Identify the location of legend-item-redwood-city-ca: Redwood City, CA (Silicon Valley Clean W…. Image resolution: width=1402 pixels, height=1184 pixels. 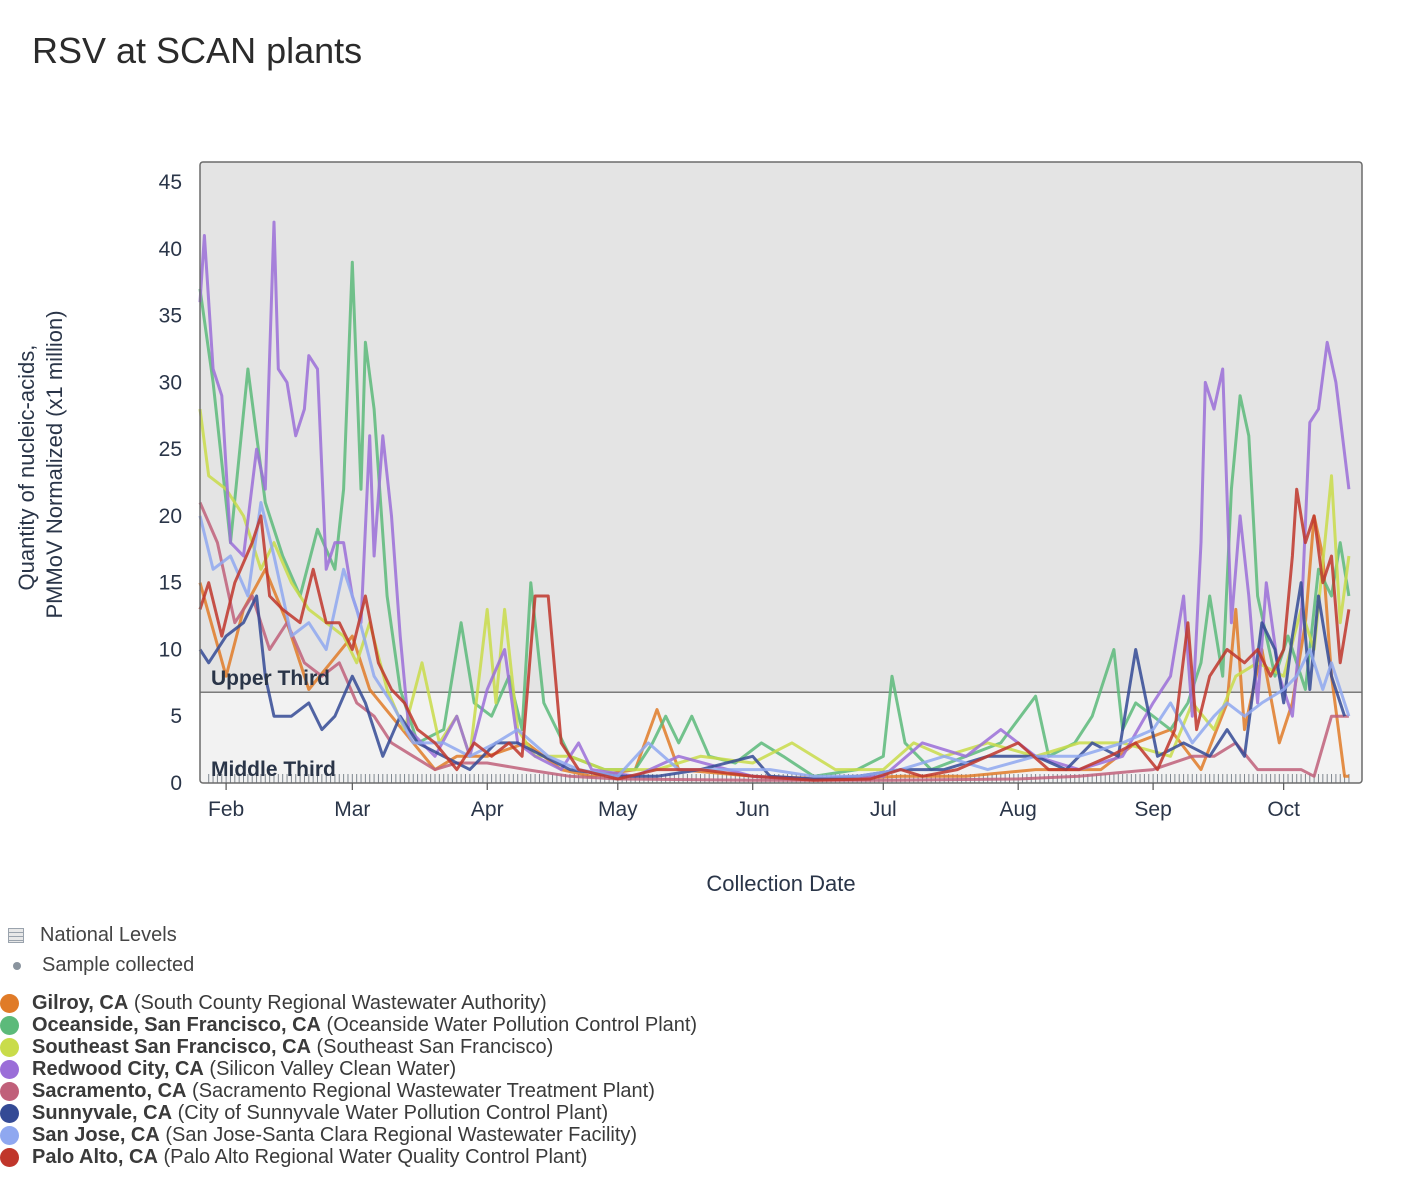
(228, 1069).